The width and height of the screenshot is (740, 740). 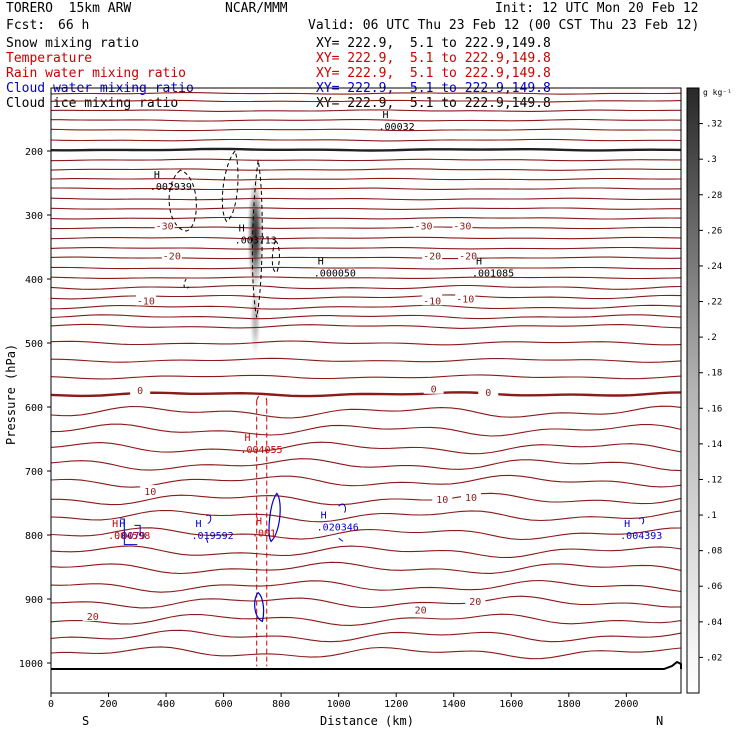 I want to click on north-label: N, so click(x=659, y=721).